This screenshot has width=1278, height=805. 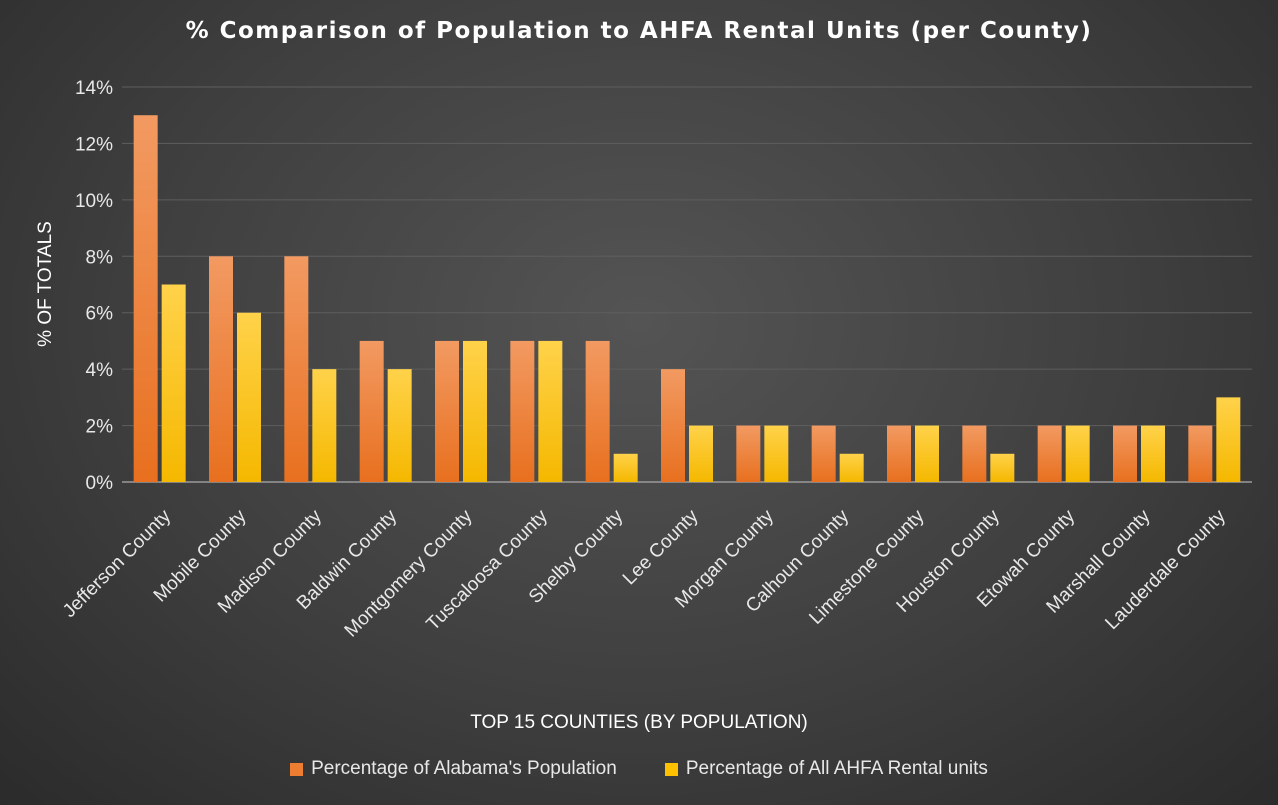 I want to click on x-axis-title: TOP 15 COUNTIES (BY POPULATION), so click(x=639, y=722).